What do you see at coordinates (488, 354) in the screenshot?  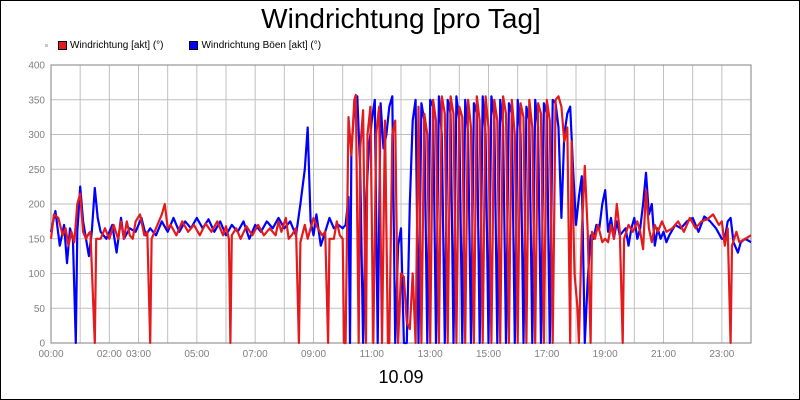 I see `x-tick-label: 15:00` at bounding box center [488, 354].